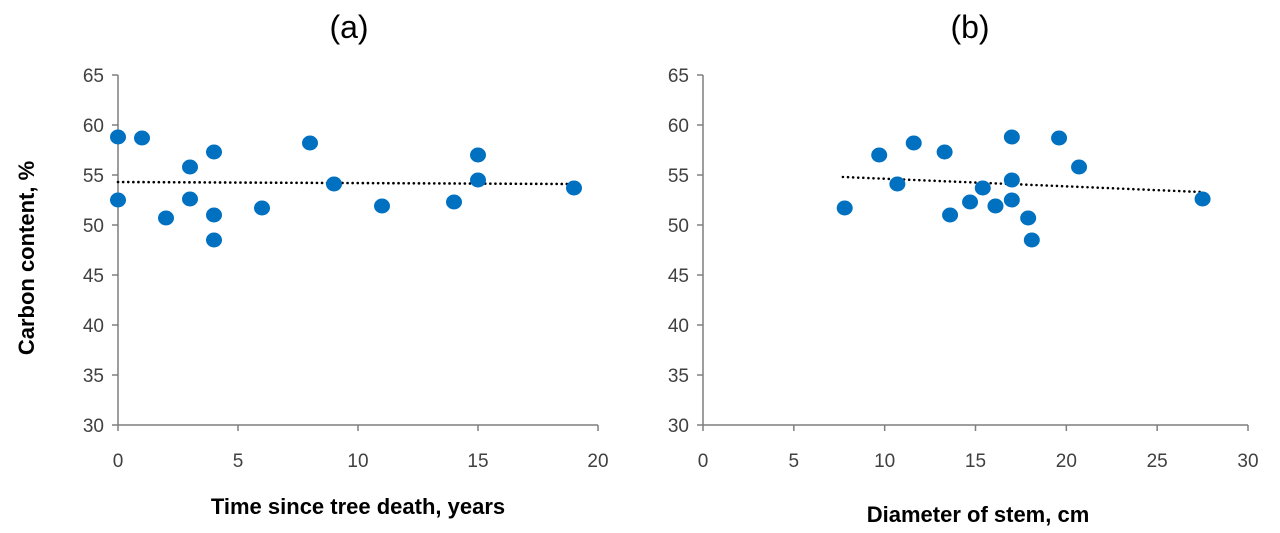 The width and height of the screenshot is (1280, 533). What do you see at coordinates (978, 514) in the screenshot?
I see `x-axis-title: Diameter of stem, cm` at bounding box center [978, 514].